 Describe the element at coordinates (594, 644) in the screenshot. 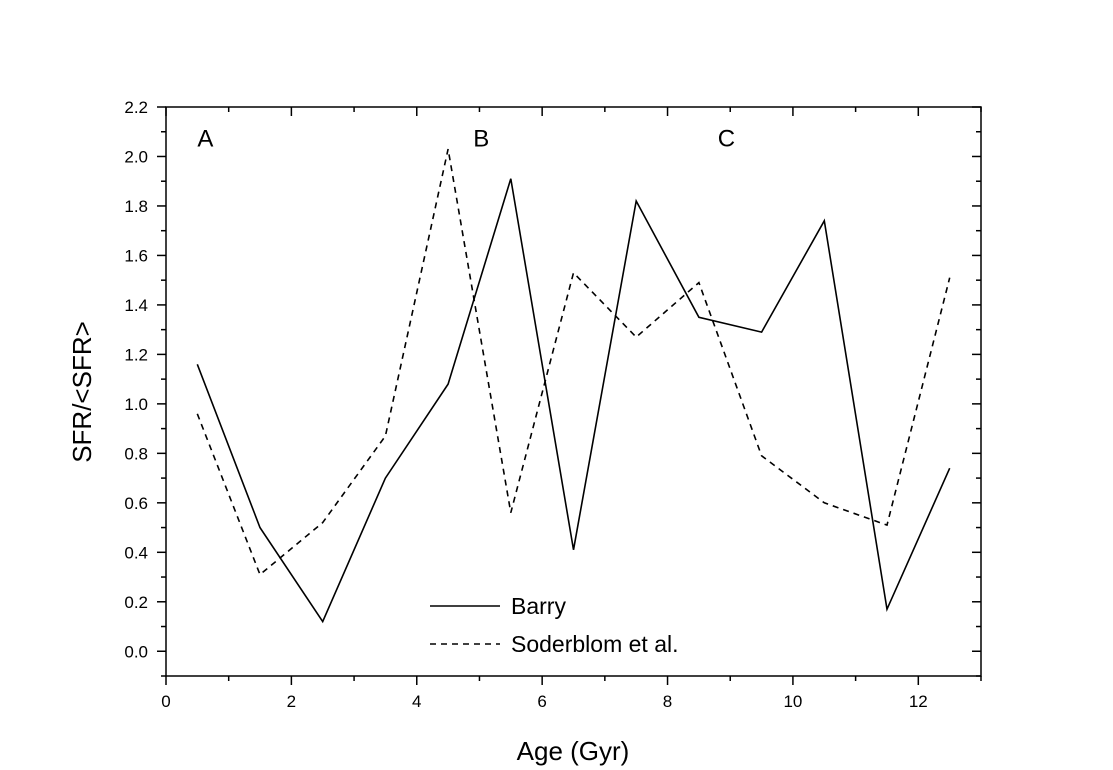

I see `legend-label: Soderblom et al.` at that location.